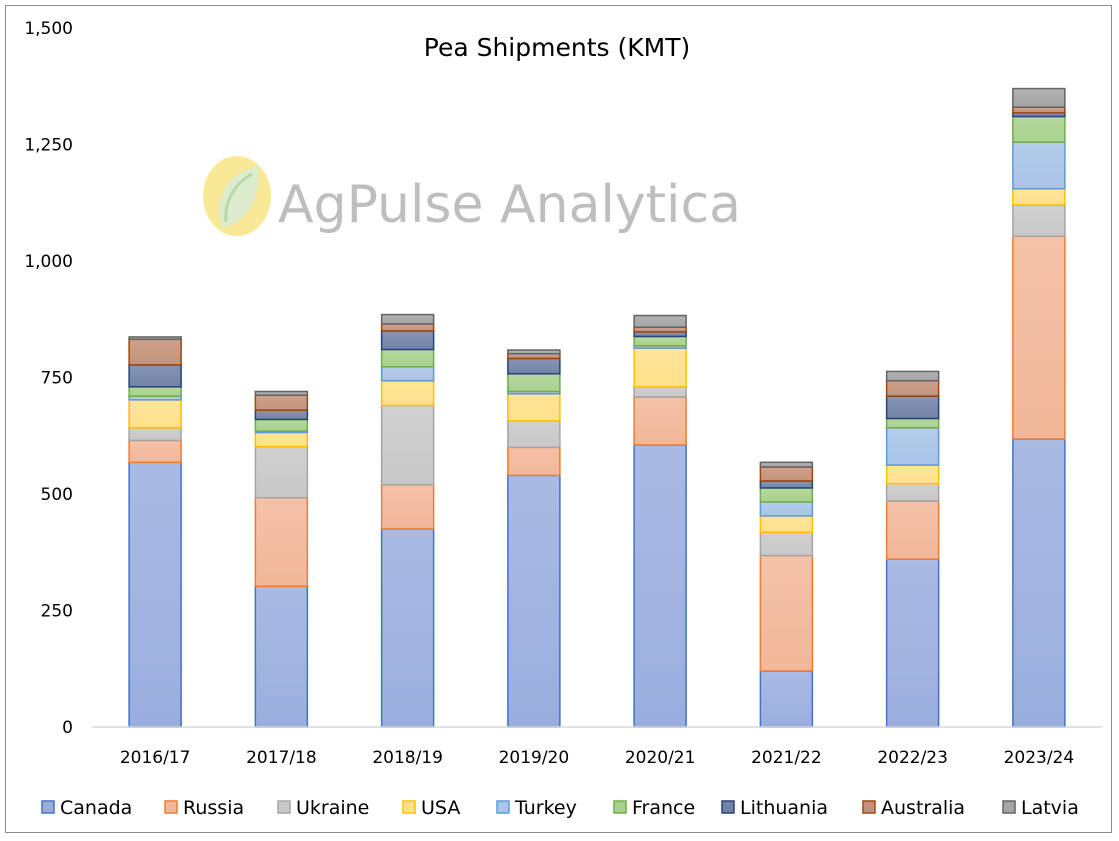  I want to click on legend-label: Canada, so click(96, 808).